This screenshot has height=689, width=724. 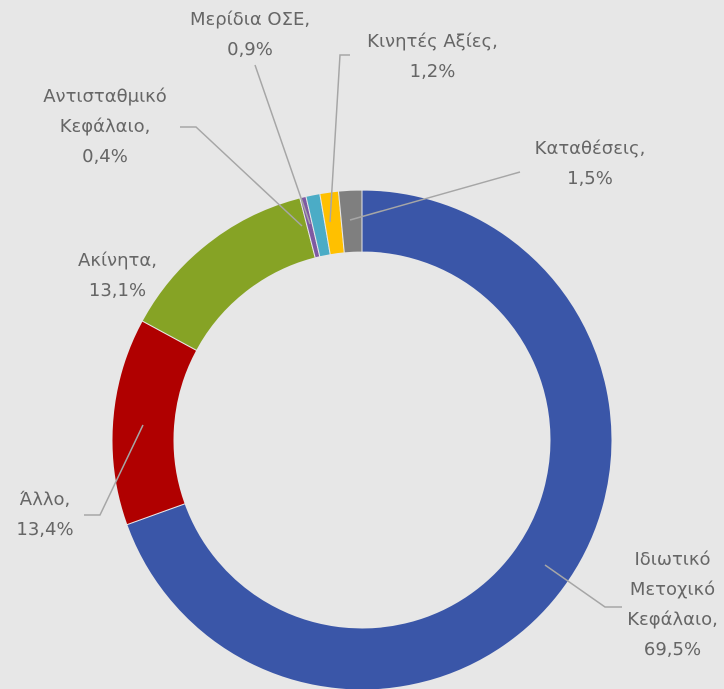 What do you see at coordinates (590, 164) in the screenshot?
I see `data-label: Καταθέσεις, 1,5%` at bounding box center [590, 164].